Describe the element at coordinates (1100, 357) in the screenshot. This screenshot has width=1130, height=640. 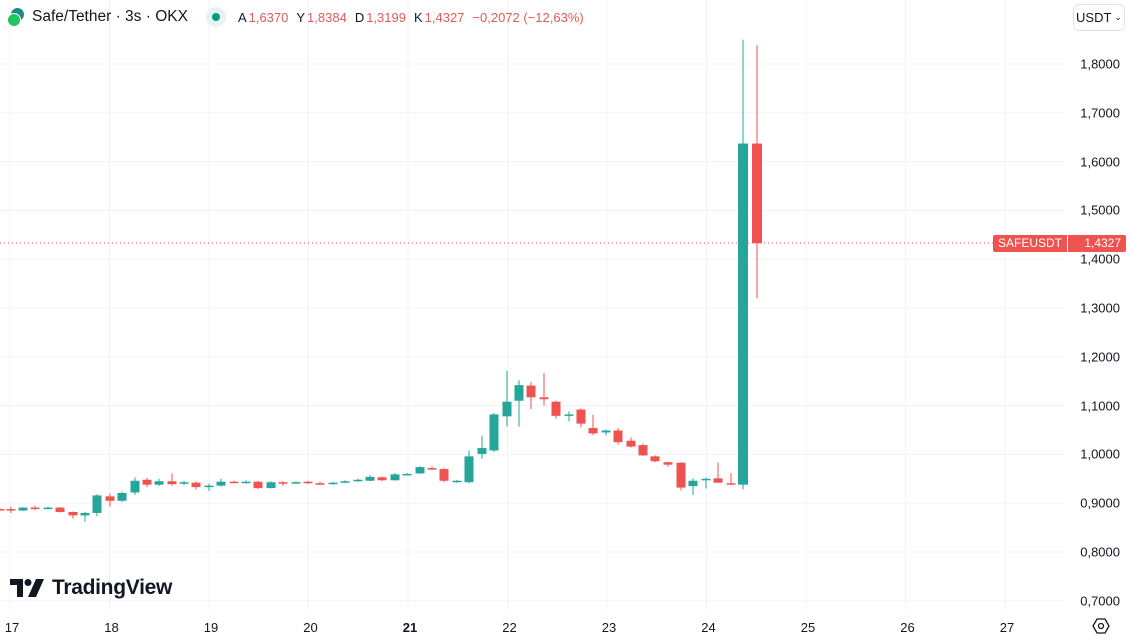
I see `price-axis-label: 1,2000` at that location.